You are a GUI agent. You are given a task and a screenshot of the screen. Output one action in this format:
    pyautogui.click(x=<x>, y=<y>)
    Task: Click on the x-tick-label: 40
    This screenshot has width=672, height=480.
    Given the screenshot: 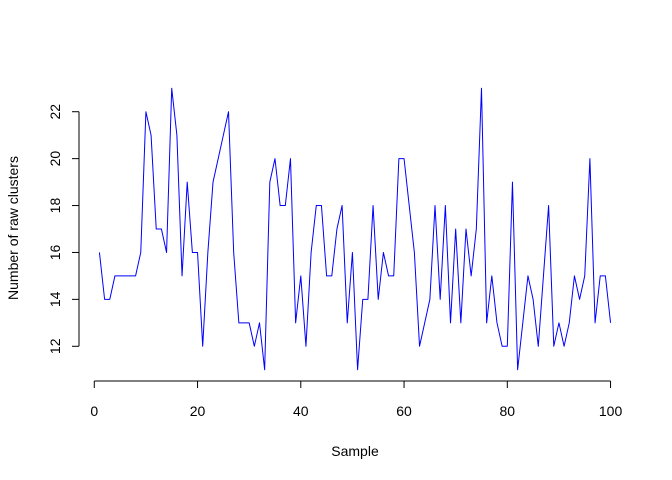 What is the action you would take?
    pyautogui.click(x=301, y=411)
    